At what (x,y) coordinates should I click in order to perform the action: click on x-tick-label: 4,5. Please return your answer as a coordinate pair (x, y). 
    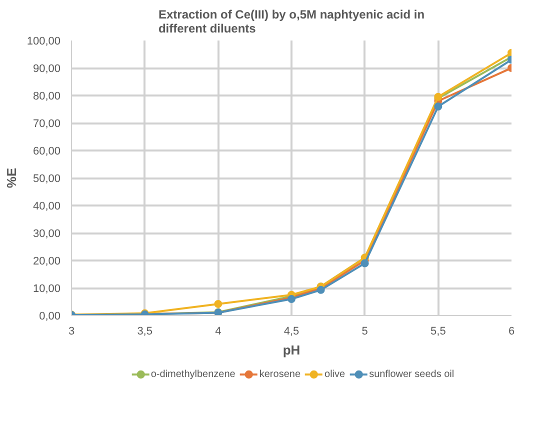
    Looking at the image, I should click on (292, 332).